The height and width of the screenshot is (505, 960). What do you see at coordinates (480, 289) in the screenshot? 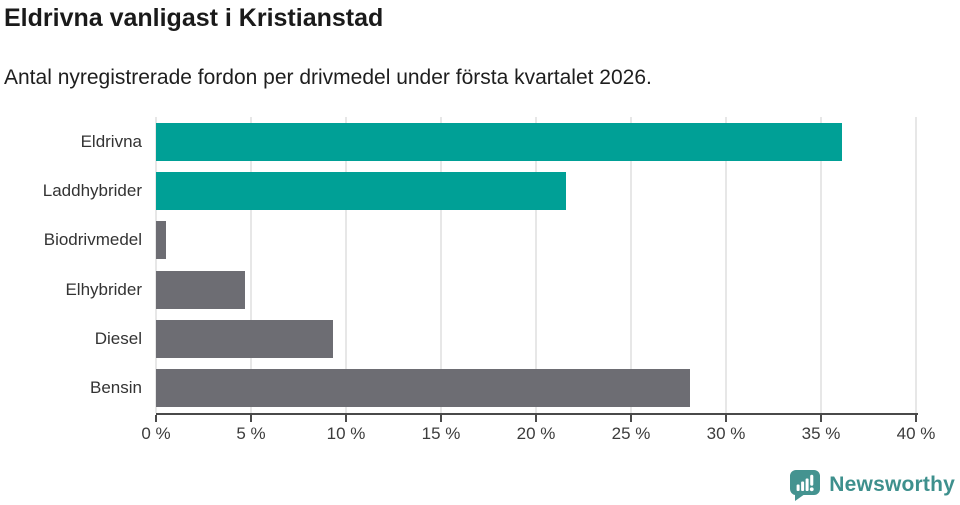
I see `bar-row: Elhybrider` at bounding box center [480, 289].